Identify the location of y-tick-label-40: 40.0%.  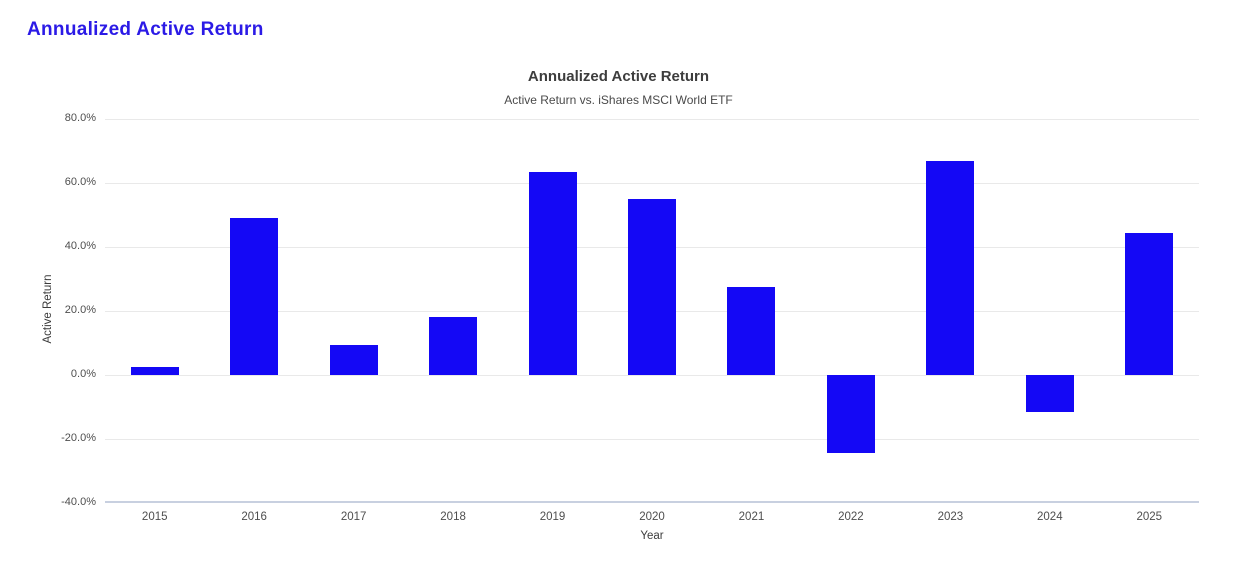
(80, 246).